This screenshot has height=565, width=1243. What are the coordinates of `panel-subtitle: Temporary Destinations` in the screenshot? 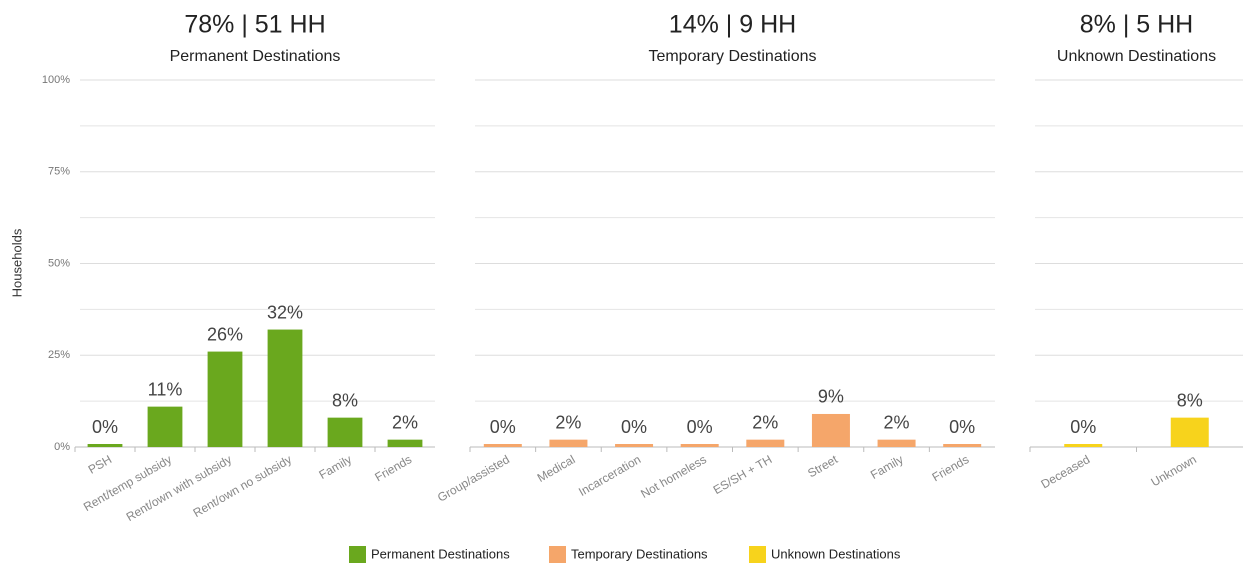 It's located at (732, 56).